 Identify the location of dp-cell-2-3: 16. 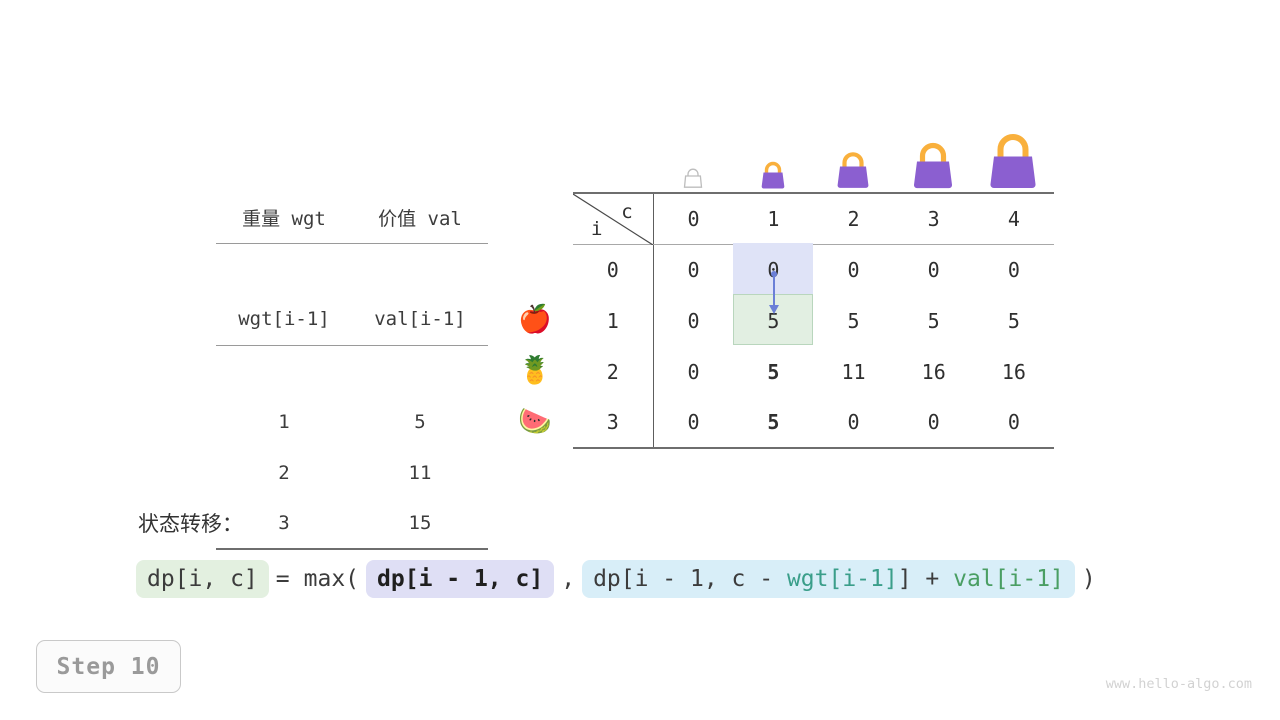
(933, 371).